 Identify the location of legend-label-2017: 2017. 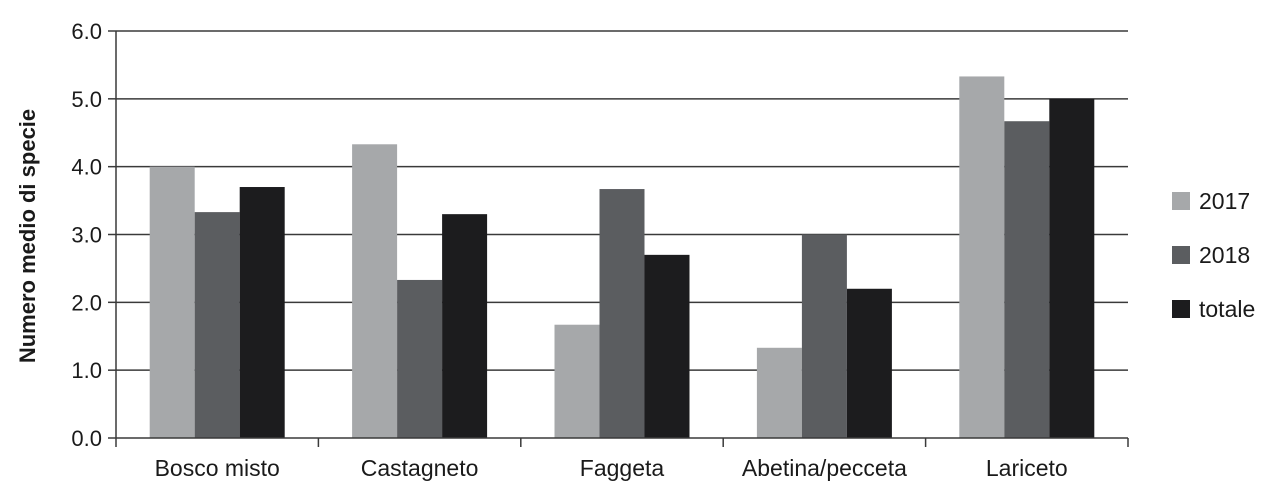
(1224, 201).